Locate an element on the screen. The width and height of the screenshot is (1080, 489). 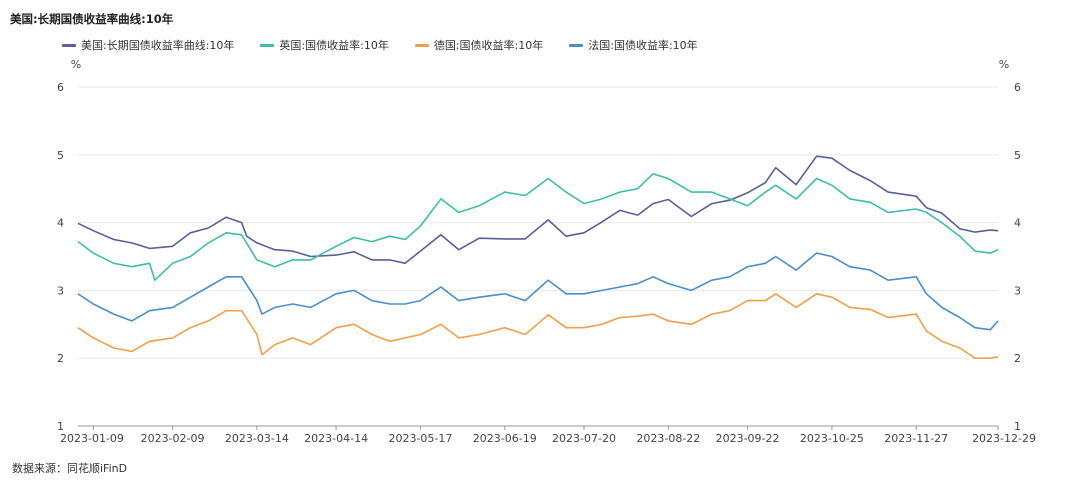
y-tick-label-left: 3 is located at coordinates (60, 290).